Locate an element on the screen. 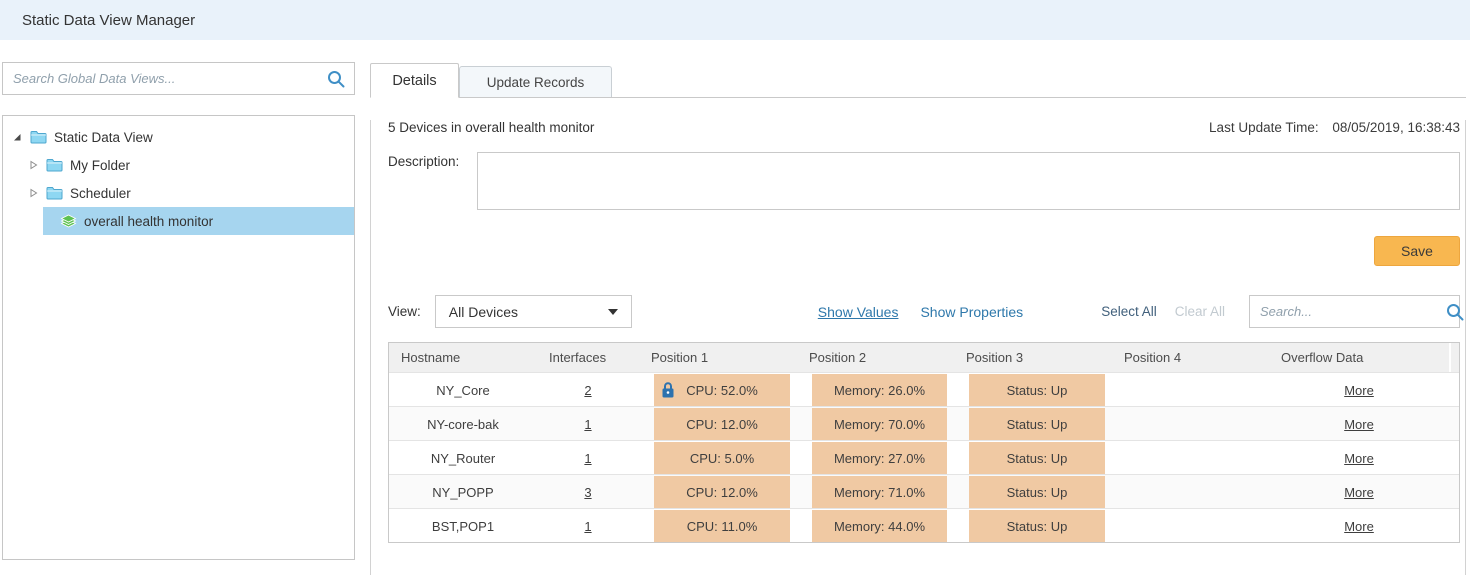 The width and height of the screenshot is (1470, 575). position1-value: CPU: 5.0% is located at coordinates (722, 458).